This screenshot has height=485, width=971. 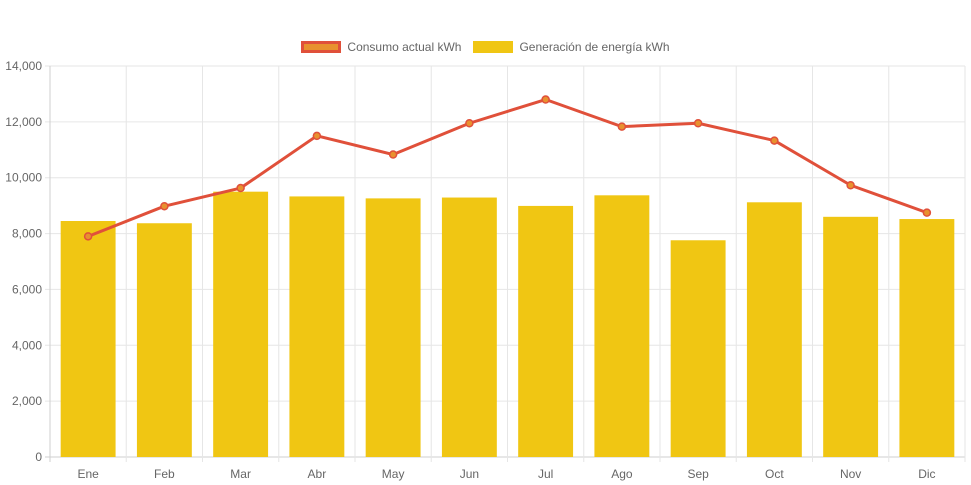 What do you see at coordinates (27, 401) in the screenshot?
I see `y-tick-label: 2,000` at bounding box center [27, 401].